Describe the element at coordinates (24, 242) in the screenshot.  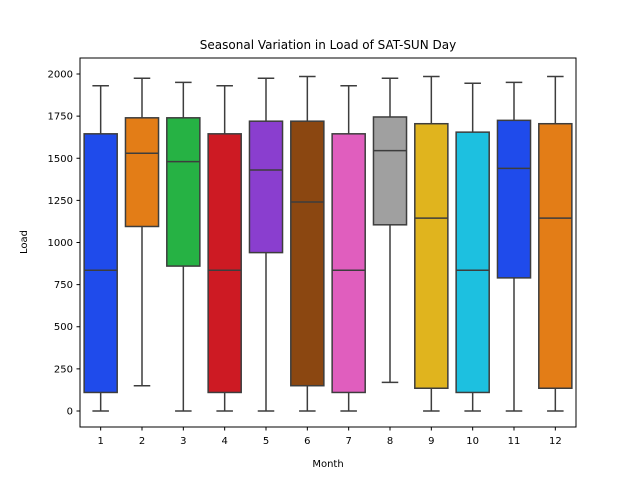
I see `y-axis-label: Load` at that location.